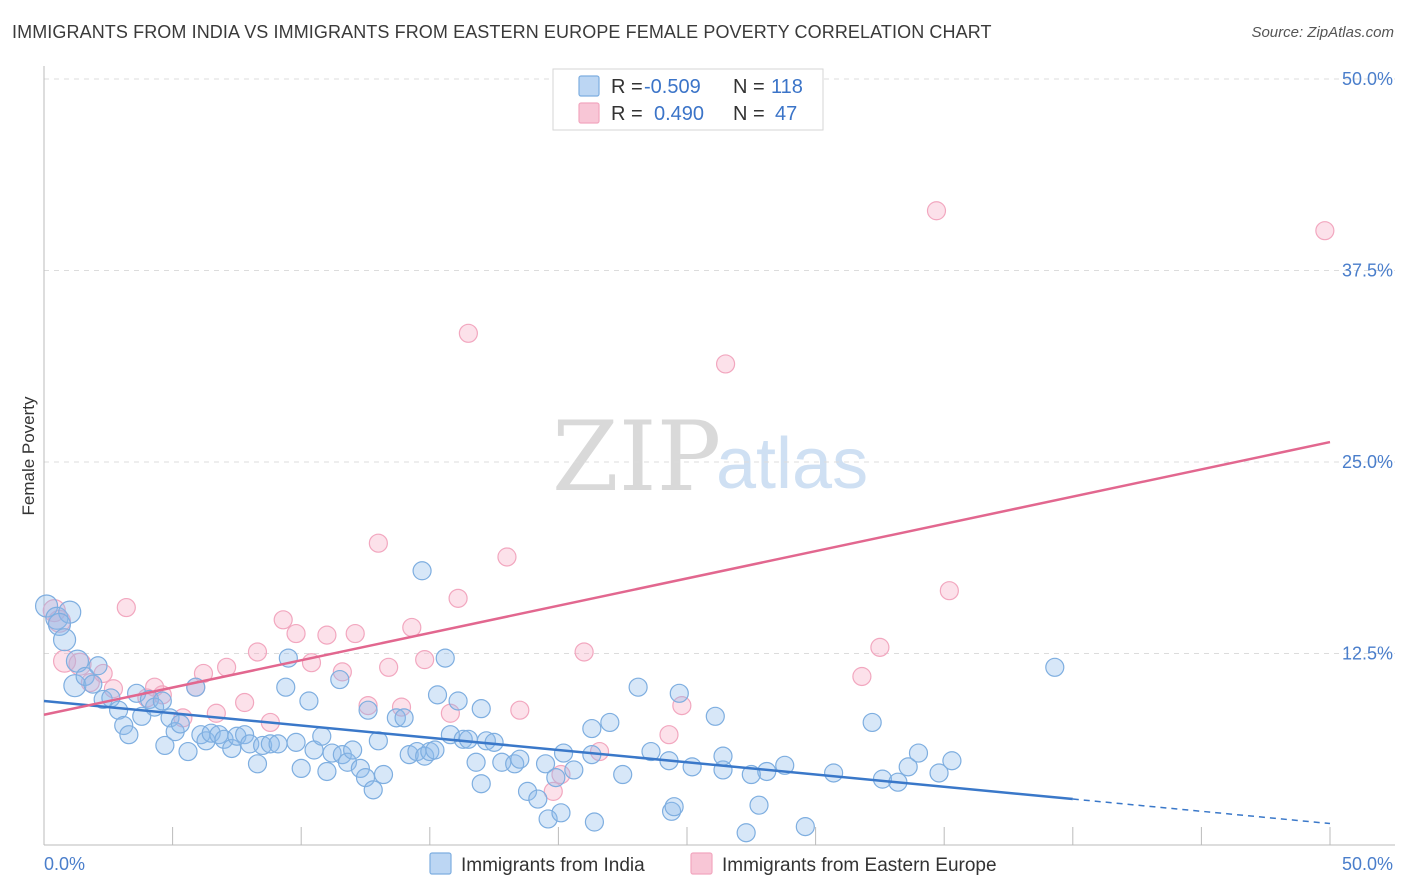 This screenshot has height=892, width=1406. I want to click on india-trend-extension, so click(1201, 811).